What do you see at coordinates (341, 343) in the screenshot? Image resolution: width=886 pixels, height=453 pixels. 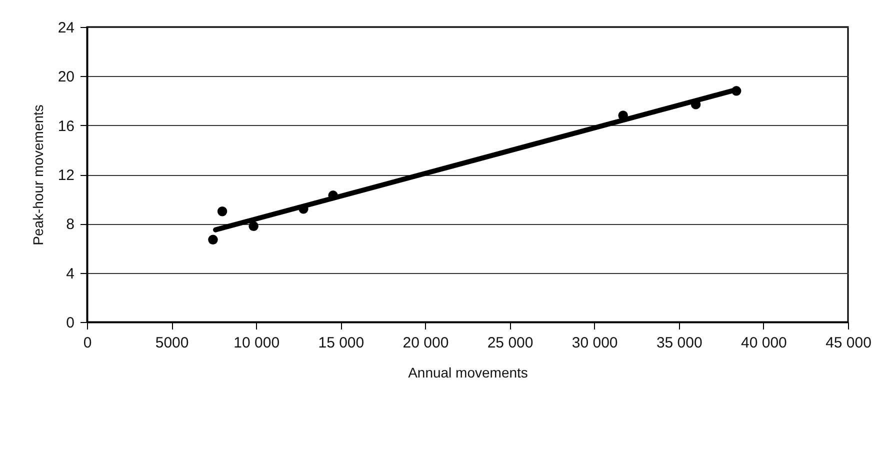 I see `x-tick-label: 15 000` at bounding box center [341, 343].